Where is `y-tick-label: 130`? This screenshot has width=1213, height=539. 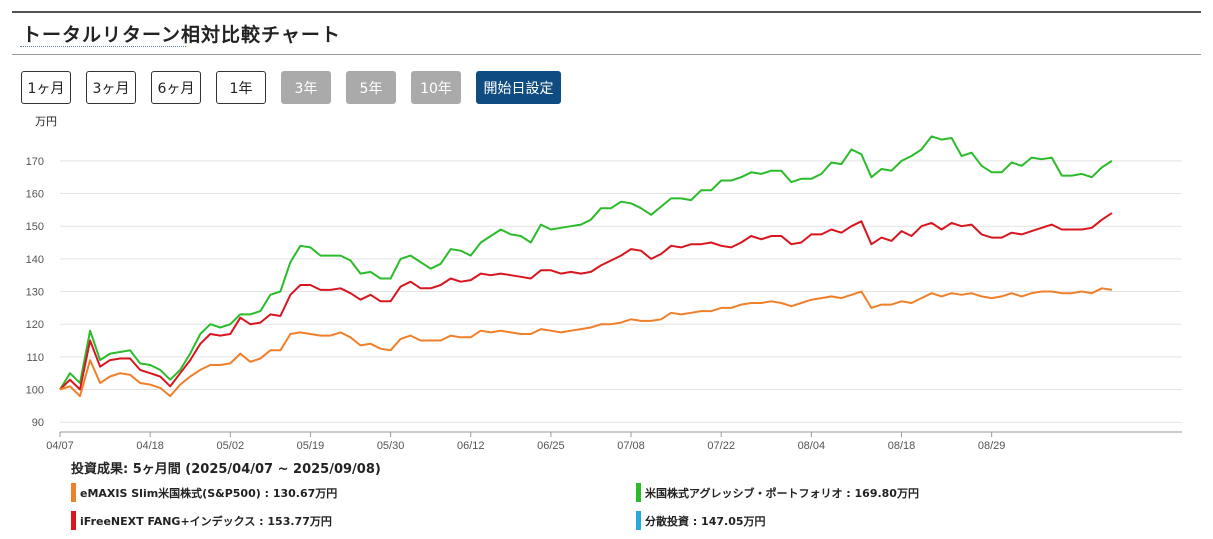
y-tick-label: 130 is located at coordinates (35, 293).